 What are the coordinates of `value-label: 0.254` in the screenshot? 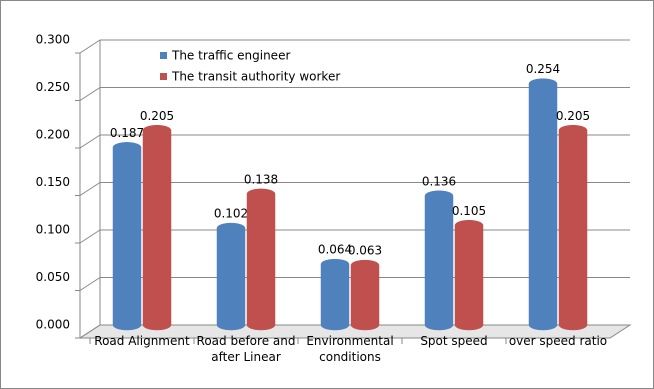 It's located at (543, 69).